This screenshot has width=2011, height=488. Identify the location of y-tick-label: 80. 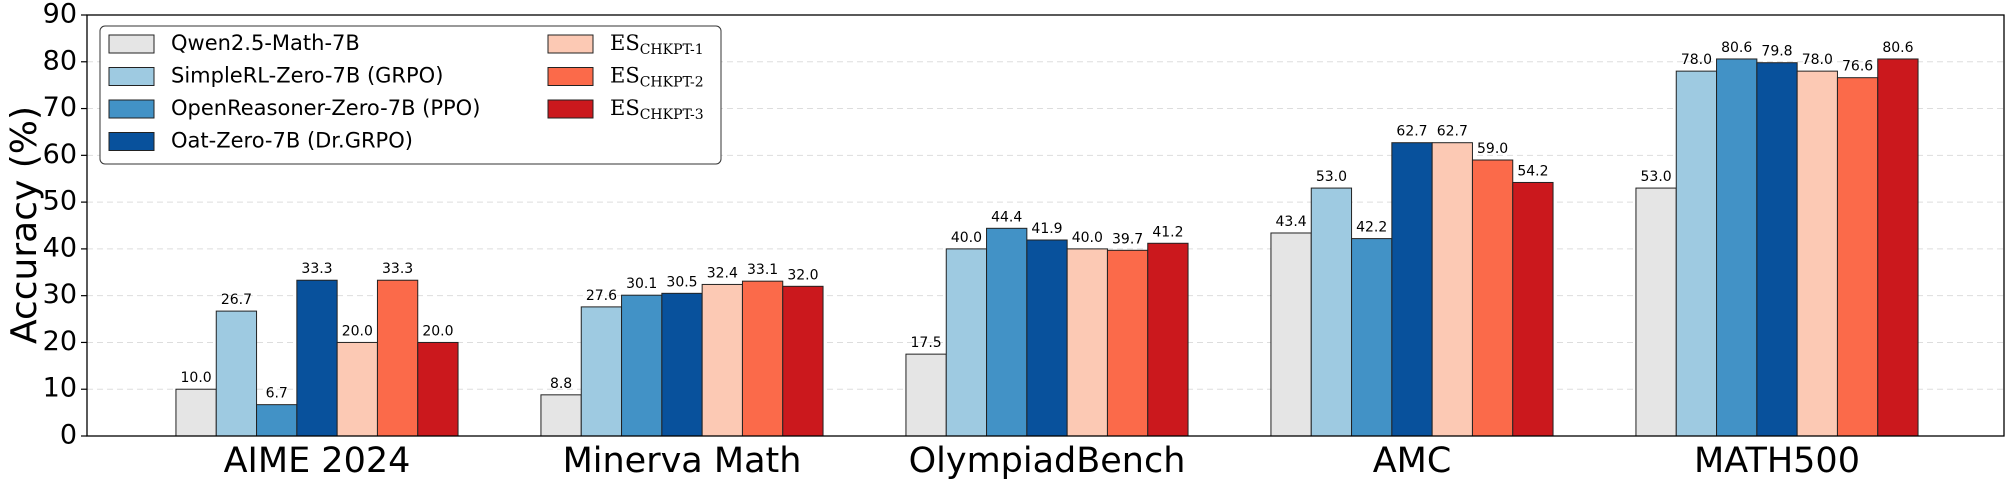
(60, 60).